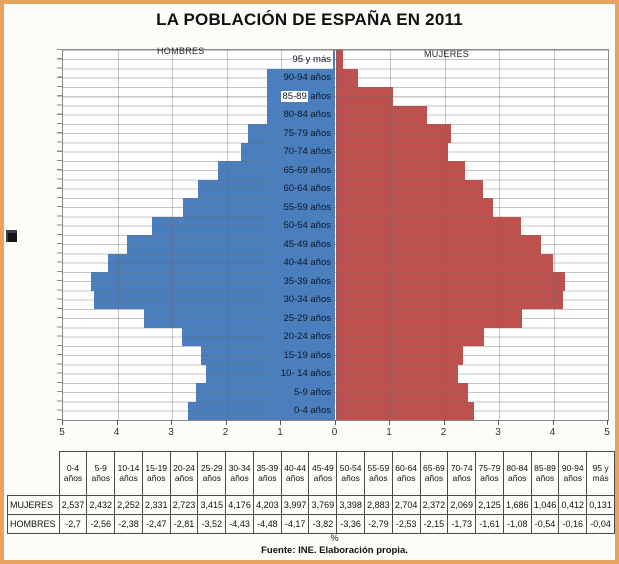  What do you see at coordinates (300, 392) in the screenshot?
I see `age-axis-label-5-9 años: 5-9 años` at bounding box center [300, 392].